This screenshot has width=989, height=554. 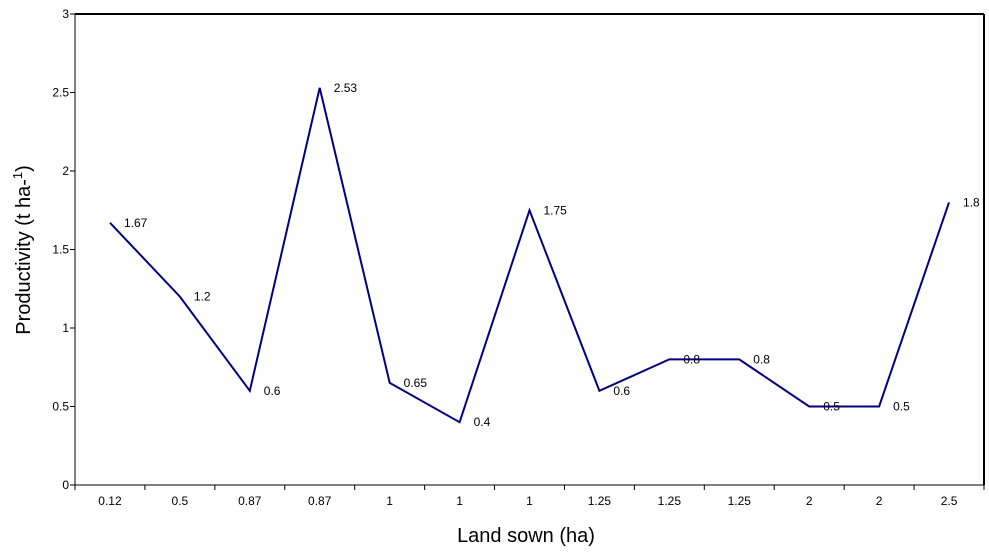 I want to click on y-axis-title: Productivity (t ha-1), so click(x=22, y=250).